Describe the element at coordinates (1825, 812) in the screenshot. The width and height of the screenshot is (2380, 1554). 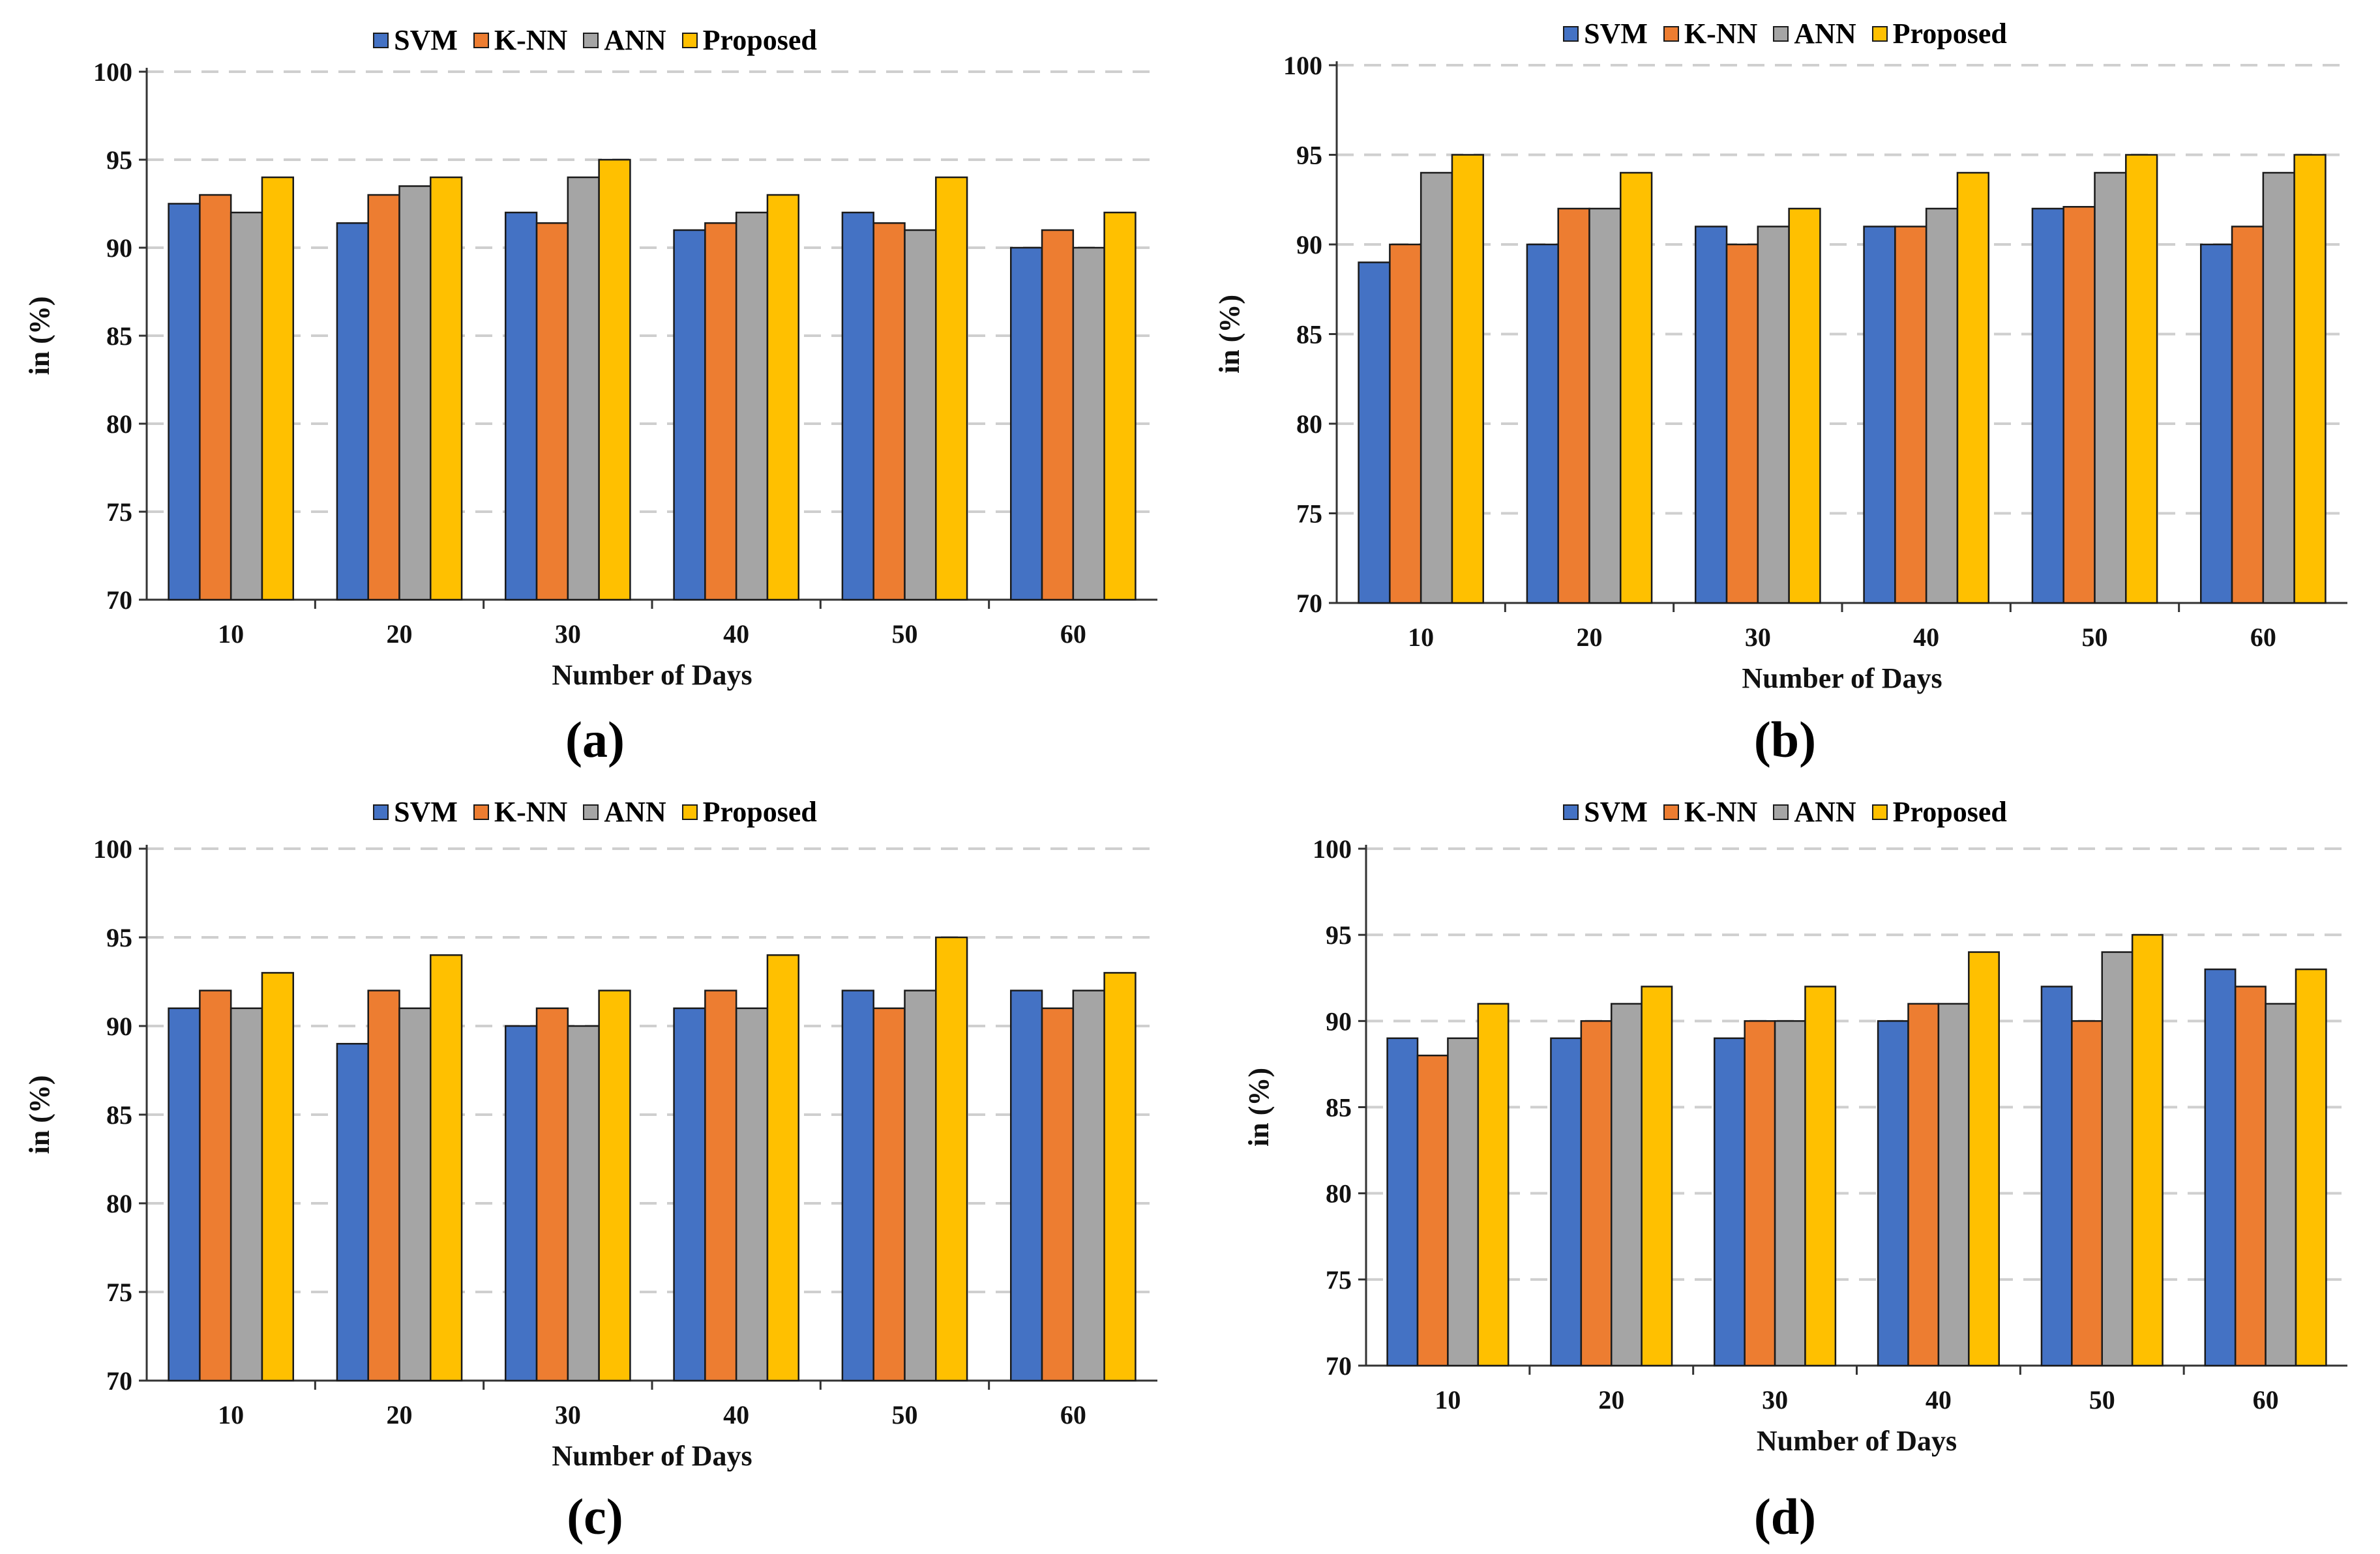
I see `legend-label-ann: ANN` at that location.